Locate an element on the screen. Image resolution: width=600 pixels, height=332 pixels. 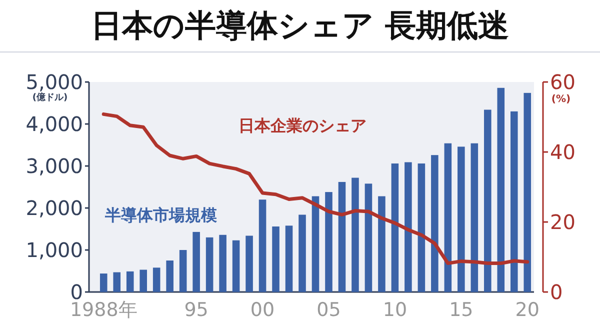
y-tick-label: 3,000 is located at coordinates (54, 166).